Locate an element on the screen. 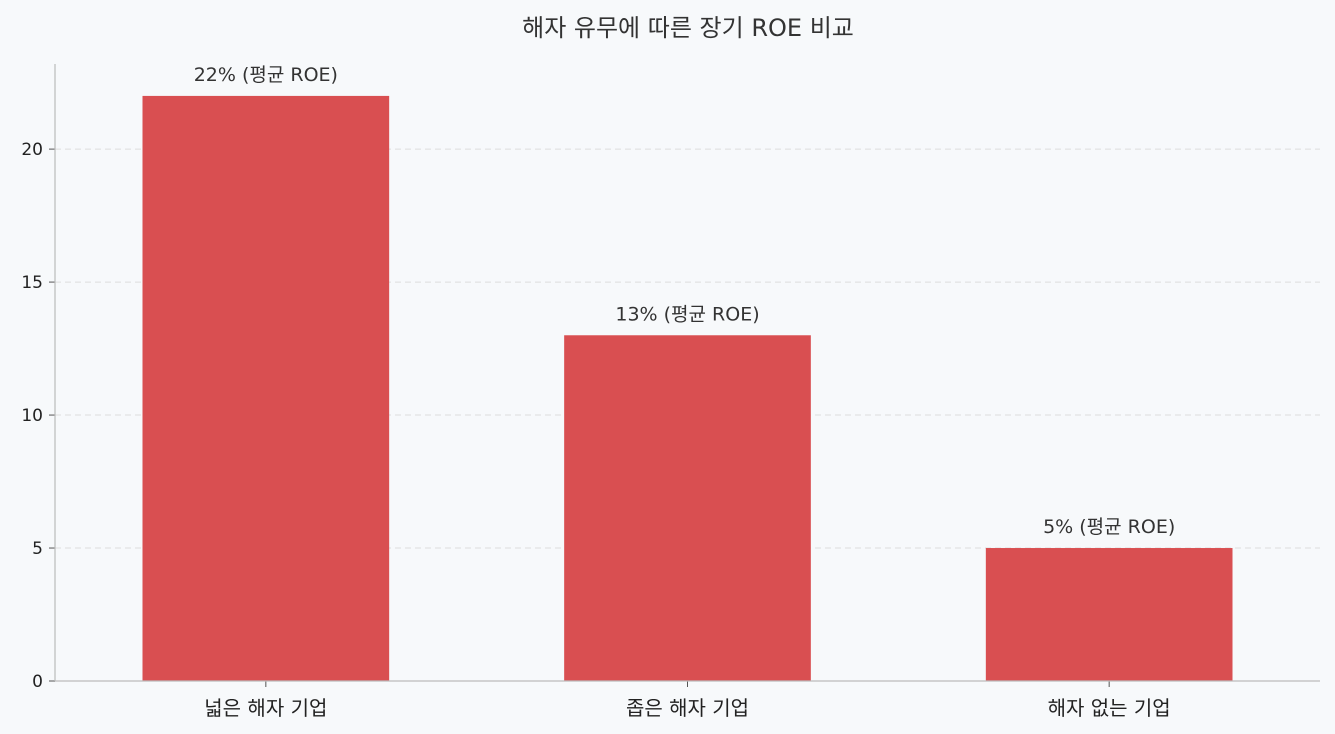 The image size is (1335, 734). bar-data-label: 5% (평균 ROE) is located at coordinates (1109, 527).